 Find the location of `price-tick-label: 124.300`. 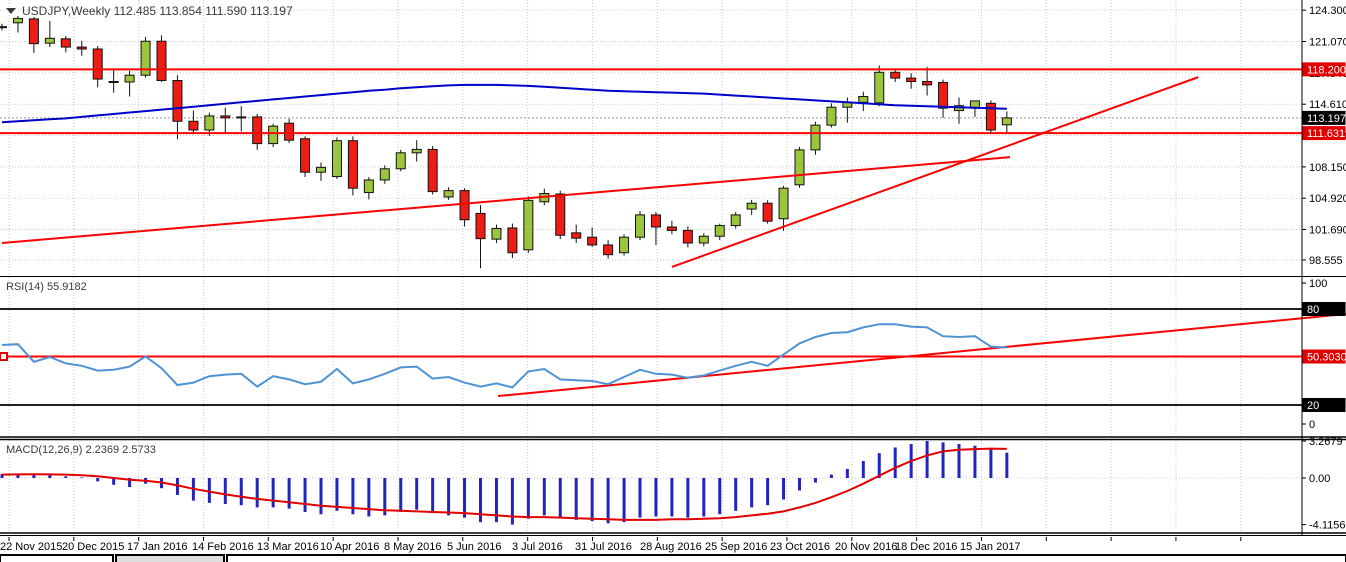

price-tick-label: 124.300 is located at coordinates (1327, 11).